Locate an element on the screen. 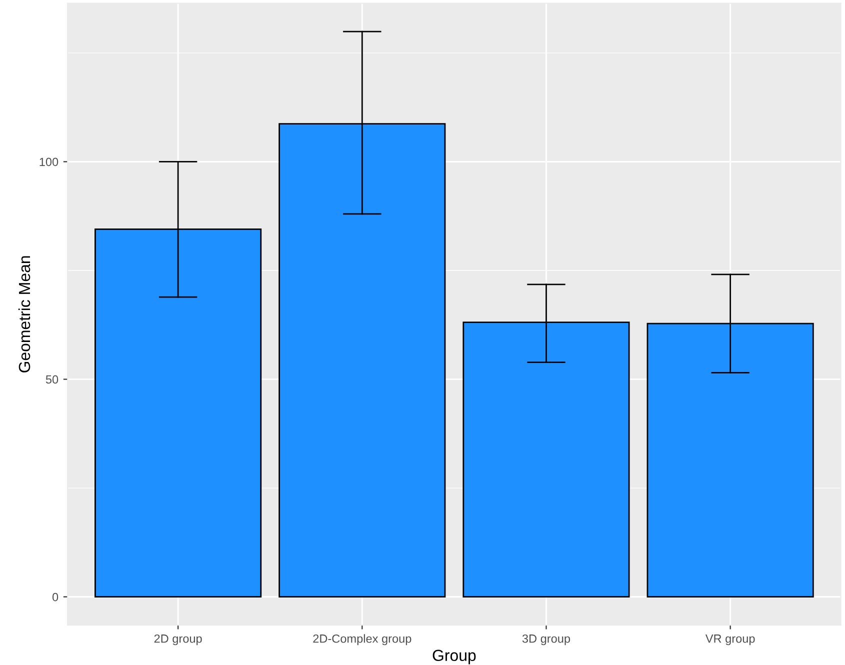 The height and width of the screenshot is (665, 845). y-axis-title: Geometric Mean is located at coordinates (24, 314).